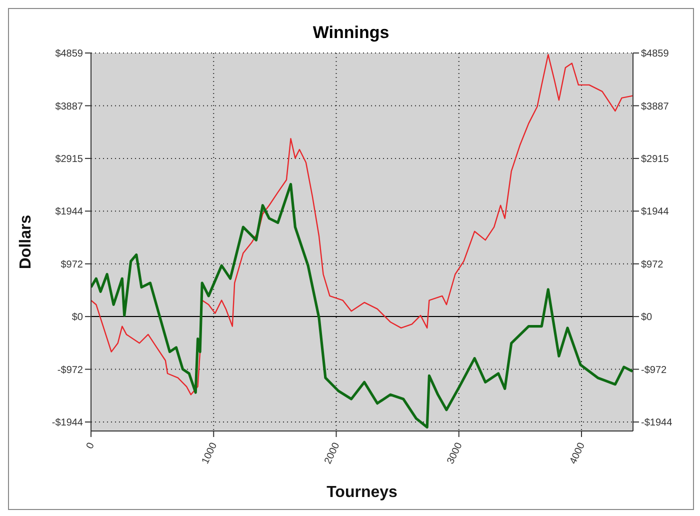 The height and width of the screenshot is (516, 700). What do you see at coordinates (655, 54) in the screenshot?
I see `y2-tick-label: $4859` at bounding box center [655, 54].